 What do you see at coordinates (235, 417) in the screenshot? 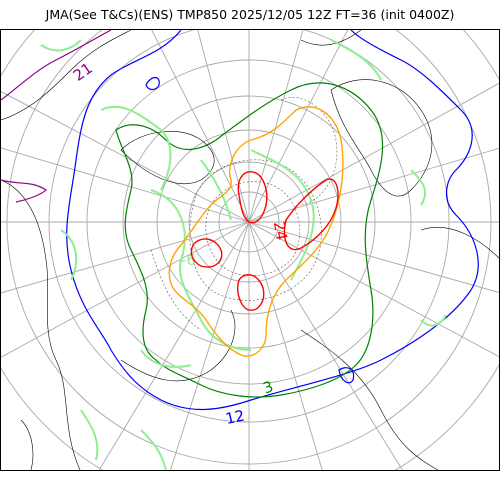
I see `isotherm-12-label: 12` at bounding box center [235, 417].